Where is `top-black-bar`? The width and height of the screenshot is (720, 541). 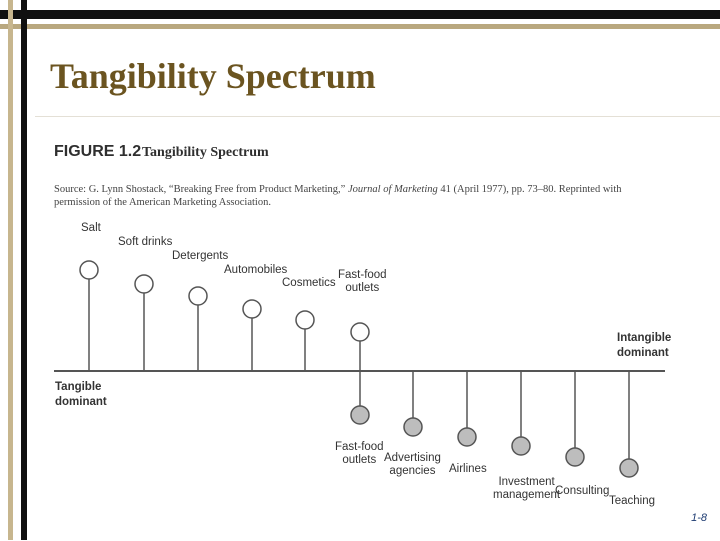
top-black-bar is located at coordinates (360, 14).